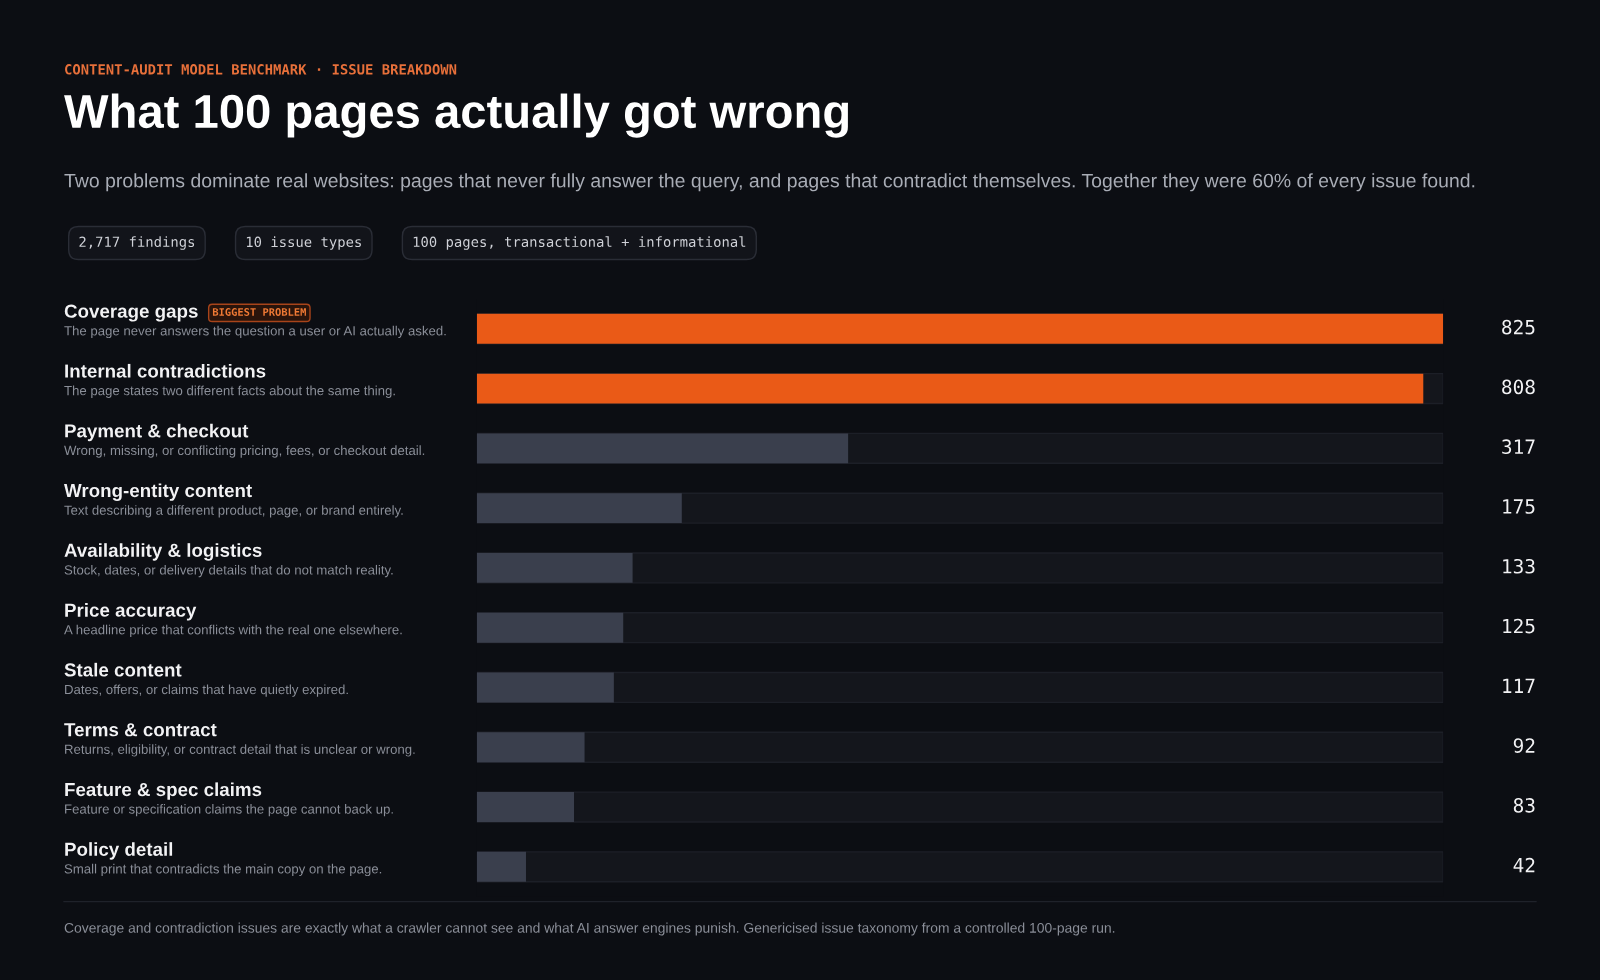  What do you see at coordinates (131, 313) in the screenshot?
I see `y-tick-label: Coverage gaps` at bounding box center [131, 313].